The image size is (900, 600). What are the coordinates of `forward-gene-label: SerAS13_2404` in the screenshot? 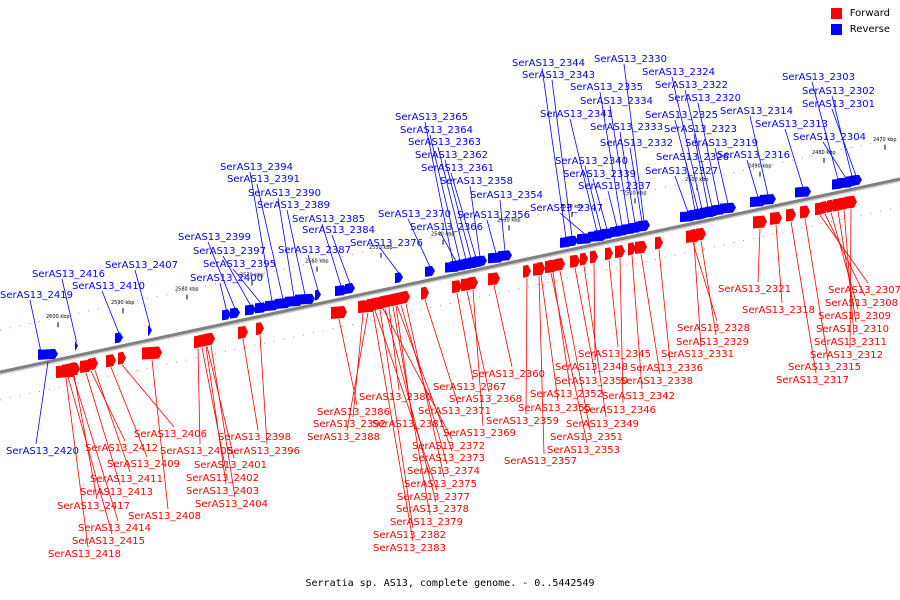 It's located at (231, 504).